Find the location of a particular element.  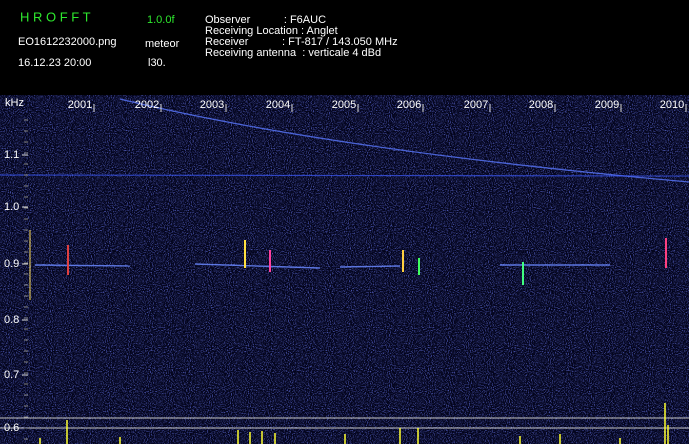

meteor-echoes is located at coordinates (348, 265).